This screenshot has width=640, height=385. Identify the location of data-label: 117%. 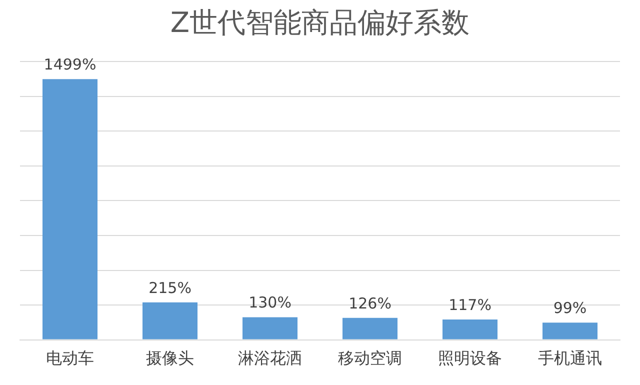
(470, 305).